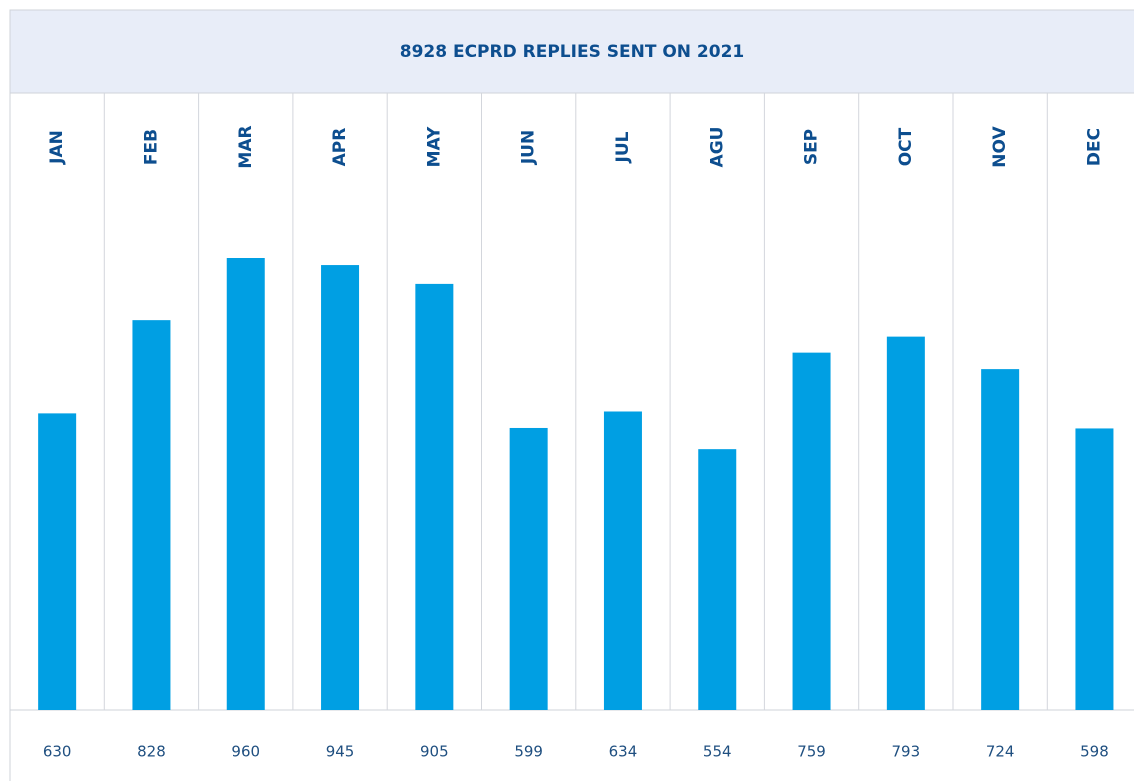  Describe the element at coordinates (717, 147) in the screenshot. I see `month-label: AGU` at that location.